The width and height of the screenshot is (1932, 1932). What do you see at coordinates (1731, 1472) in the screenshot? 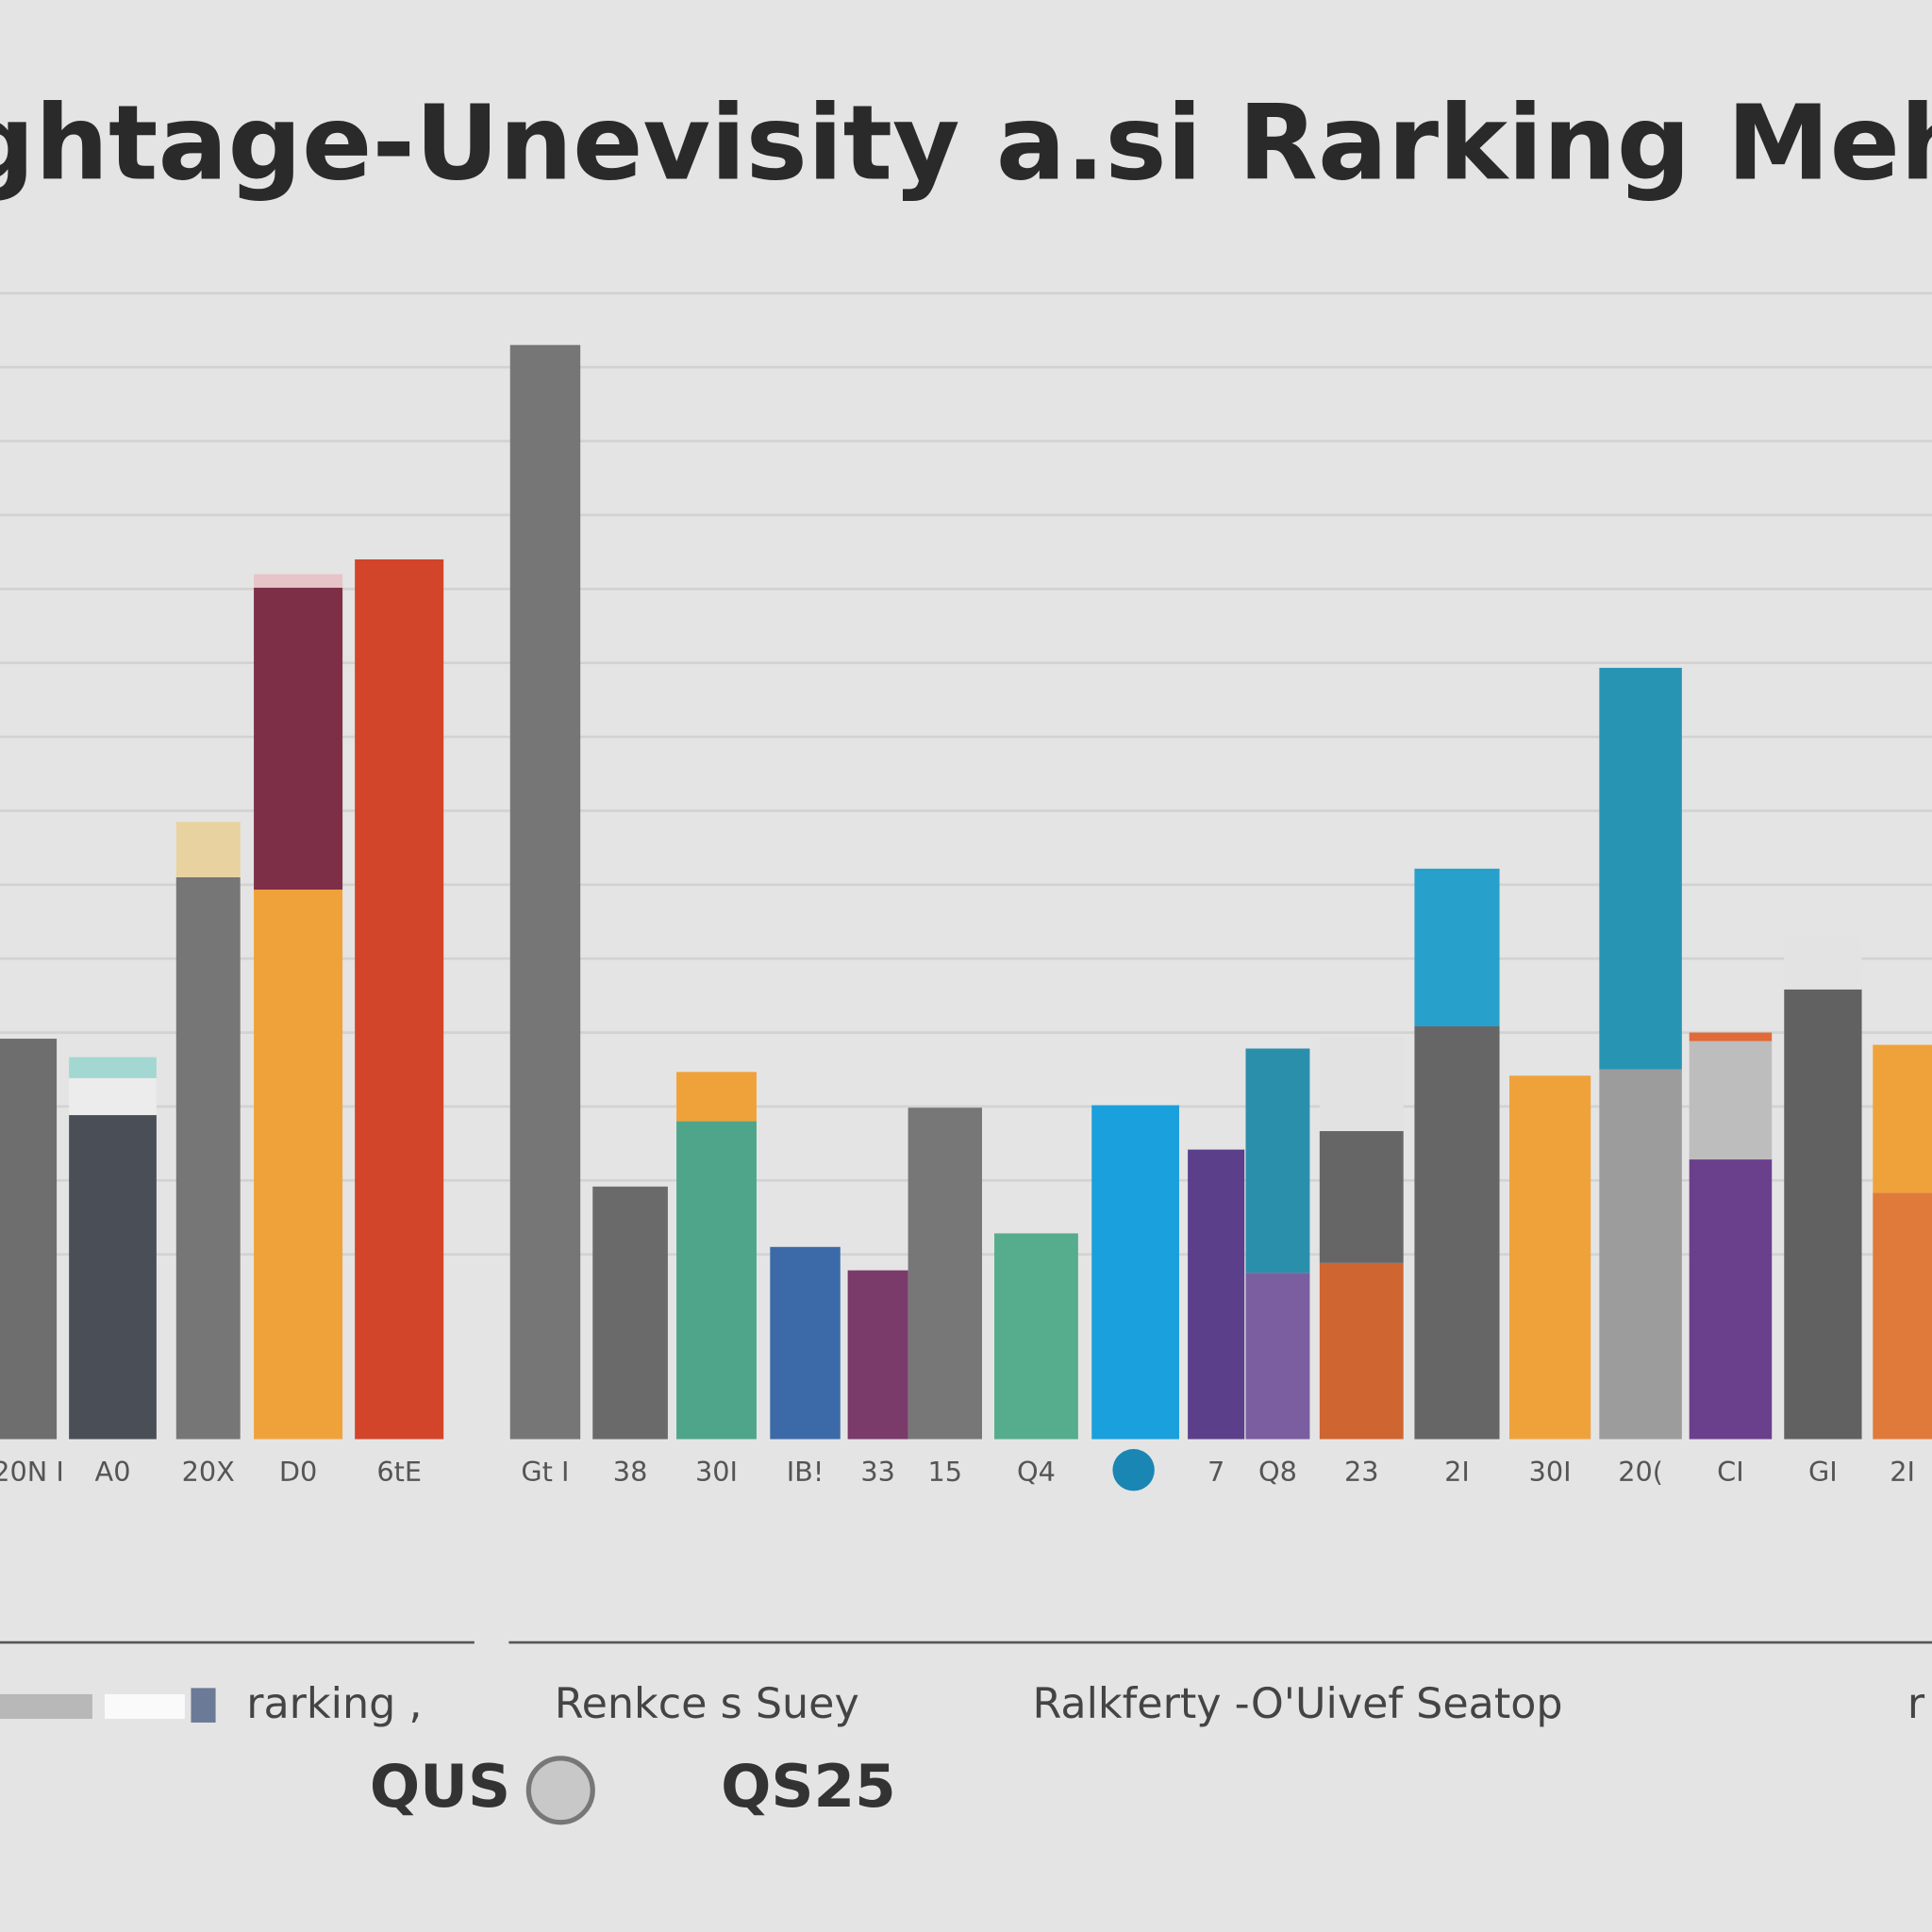
I see `x-tick-label: CI` at bounding box center [1731, 1472].